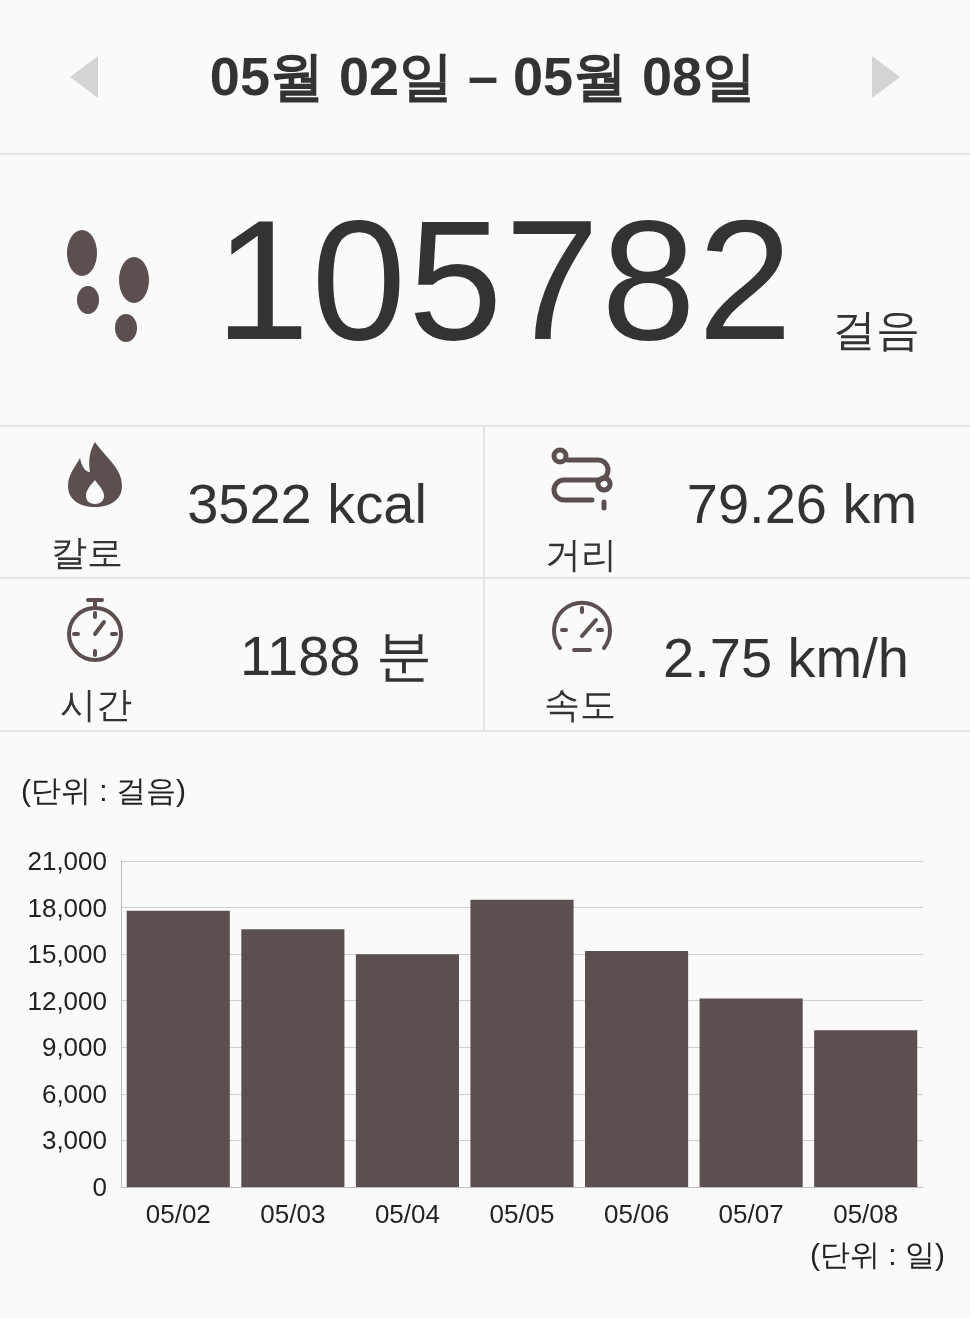  What do you see at coordinates (293, 1214) in the screenshot?
I see `x-tick-label: 05/03` at bounding box center [293, 1214].